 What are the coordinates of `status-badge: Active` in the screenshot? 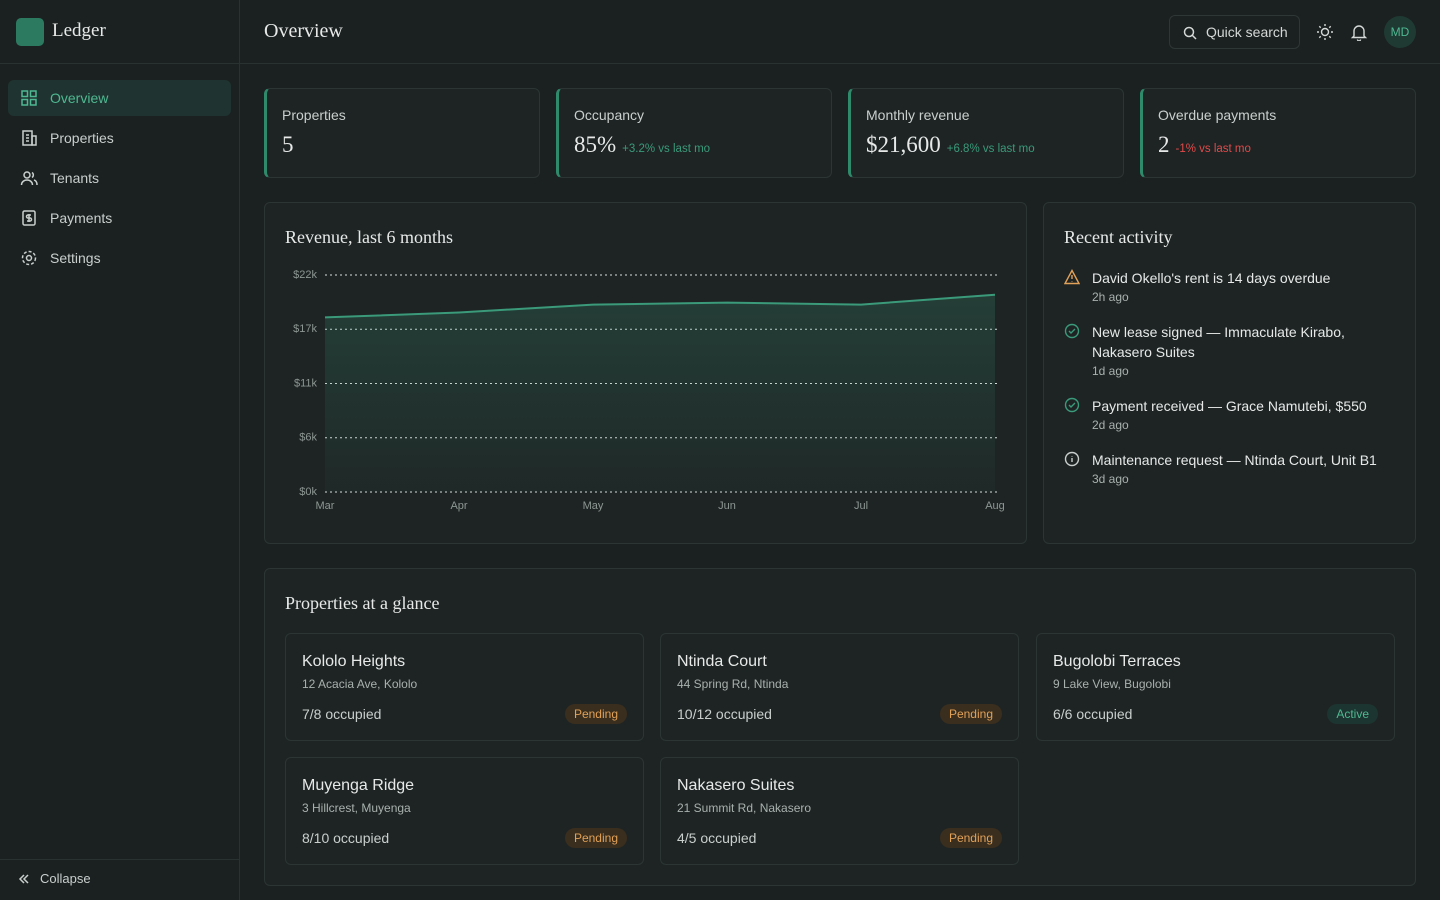 It's located at (1352, 714).